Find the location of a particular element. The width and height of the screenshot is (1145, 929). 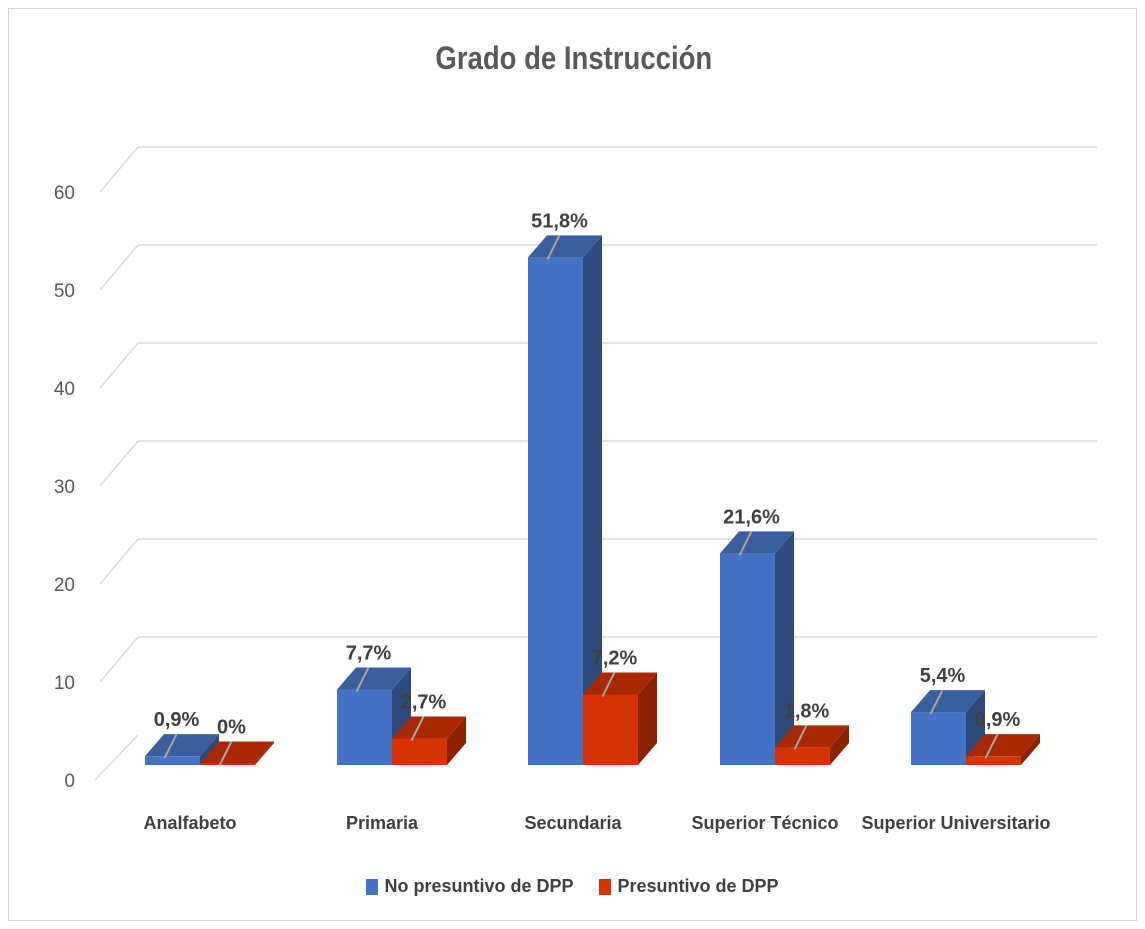

category-label: Secundaria is located at coordinates (573, 823).